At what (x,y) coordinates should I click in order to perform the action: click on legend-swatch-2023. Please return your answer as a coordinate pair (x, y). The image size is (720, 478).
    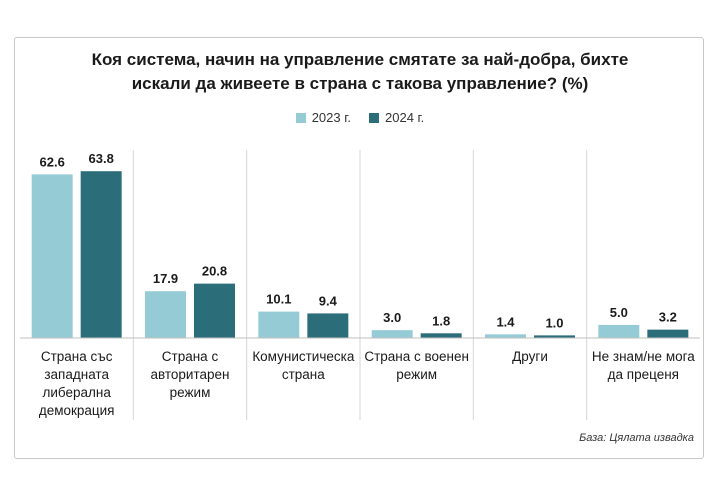
    Looking at the image, I should click on (300, 117).